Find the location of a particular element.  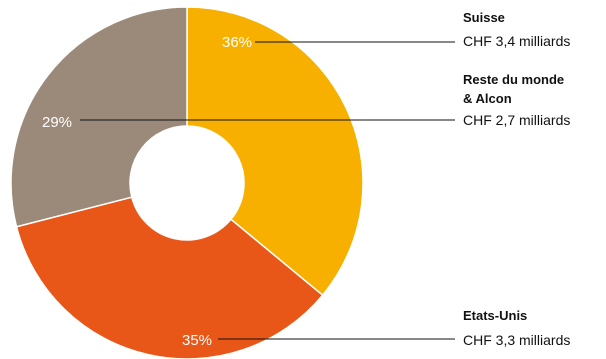

slice-value-label: CHF 3,4 milliards is located at coordinates (516, 41).